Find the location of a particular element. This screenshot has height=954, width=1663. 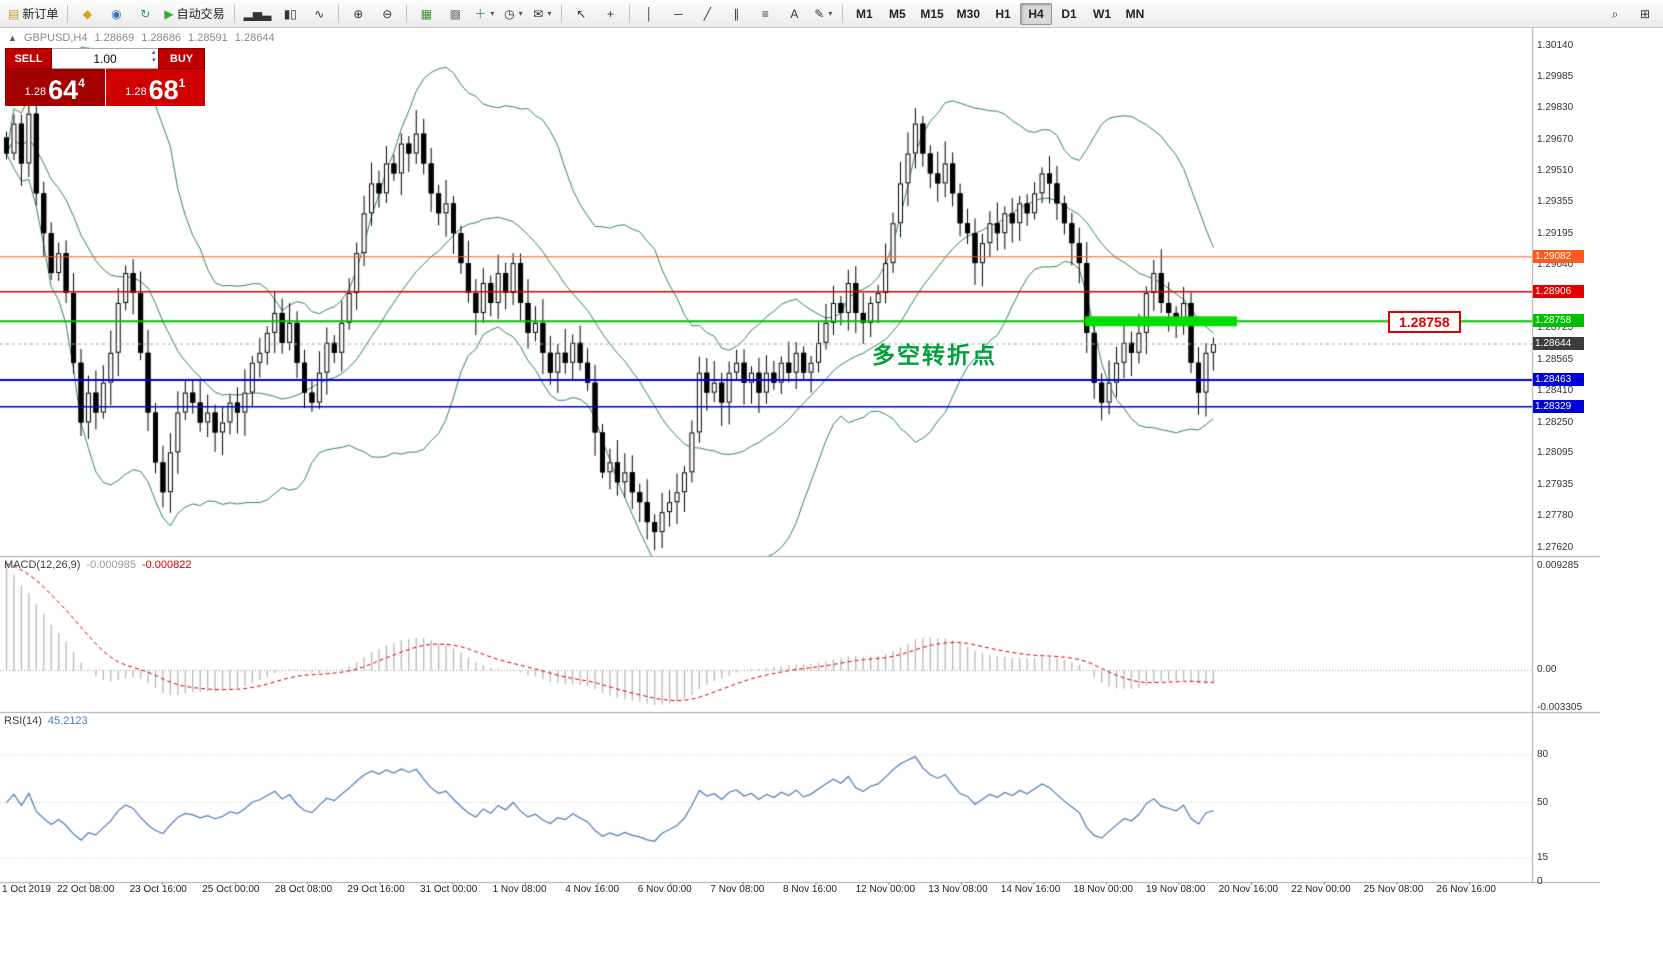

fibonacci-tool-button: ≡ is located at coordinates (765, 14).